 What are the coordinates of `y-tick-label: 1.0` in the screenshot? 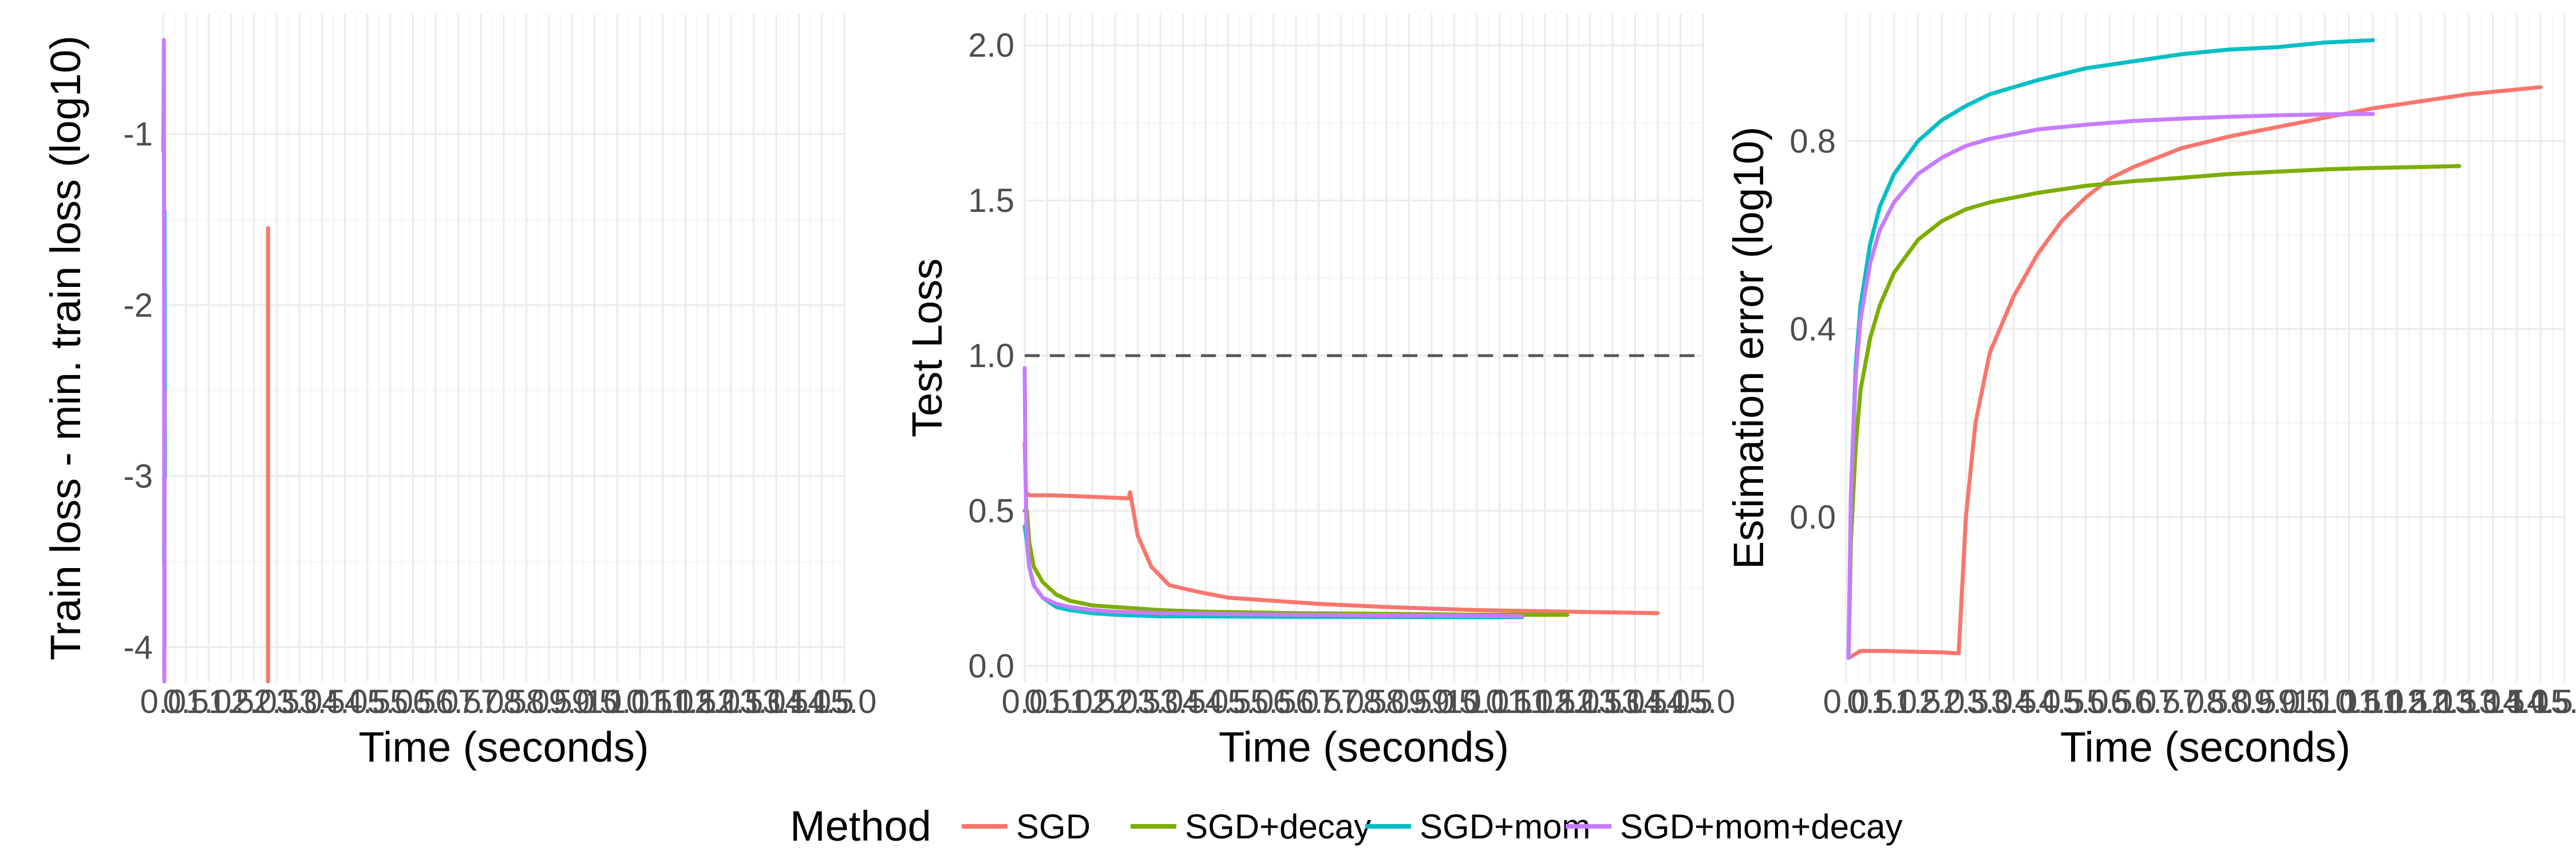 It's located at (991, 356).